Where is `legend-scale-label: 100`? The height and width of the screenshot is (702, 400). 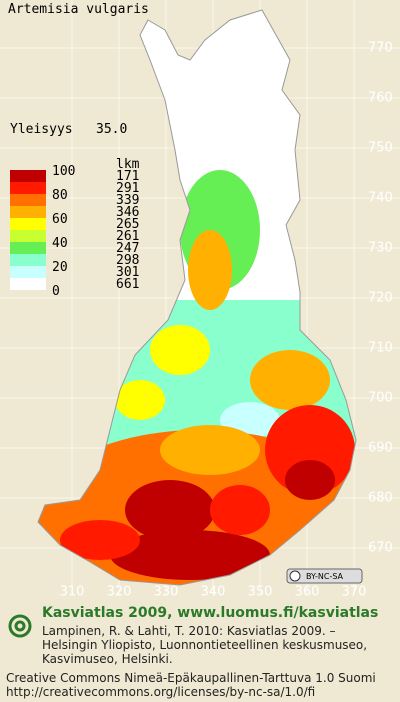 legend-scale-label: 100 is located at coordinates (63, 171).